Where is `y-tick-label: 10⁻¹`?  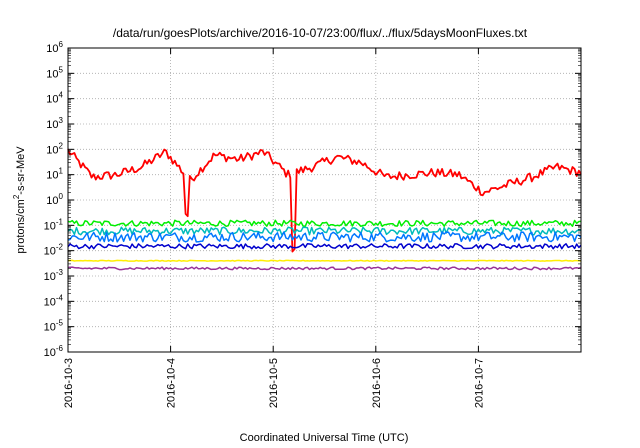 y-tick-label: 10⁻¹ is located at coordinates (54, 224).